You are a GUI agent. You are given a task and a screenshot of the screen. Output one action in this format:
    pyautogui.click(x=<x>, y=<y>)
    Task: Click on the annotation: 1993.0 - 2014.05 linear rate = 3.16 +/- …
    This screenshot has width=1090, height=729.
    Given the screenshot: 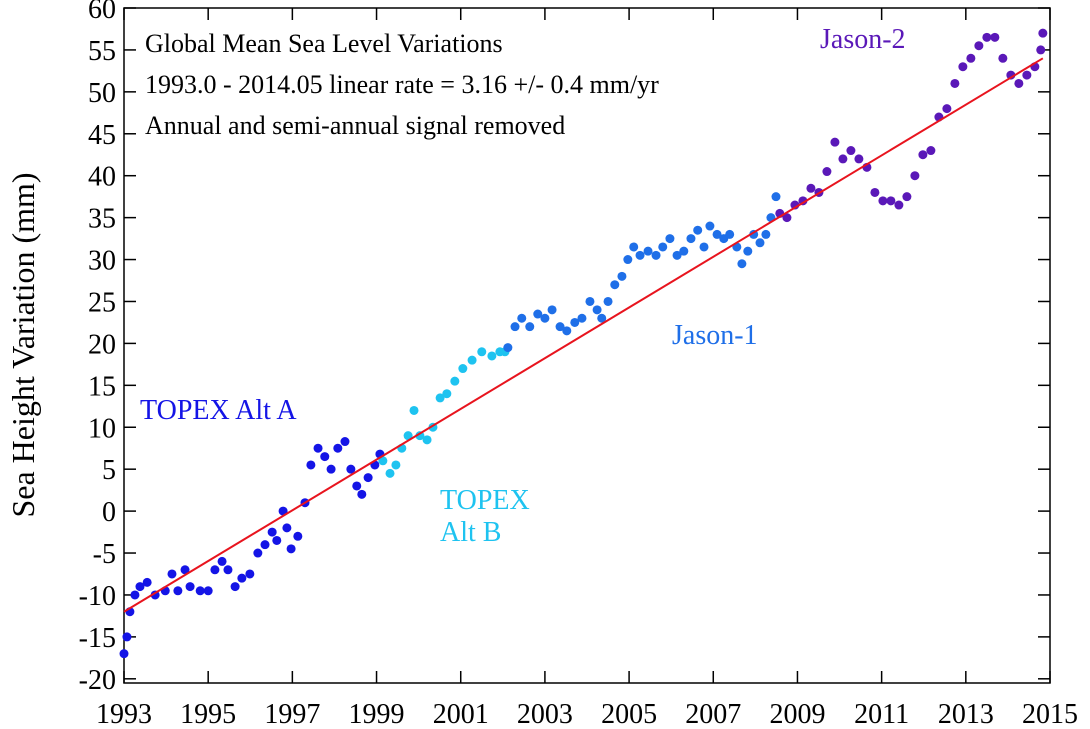 What is the action you would take?
    pyautogui.click(x=402, y=84)
    